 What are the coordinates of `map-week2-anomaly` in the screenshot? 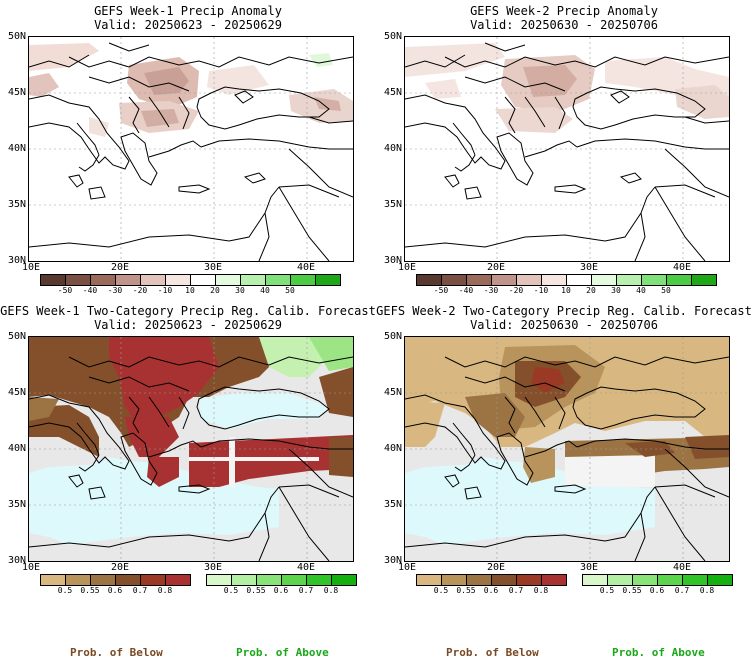 It's located at (567, 149).